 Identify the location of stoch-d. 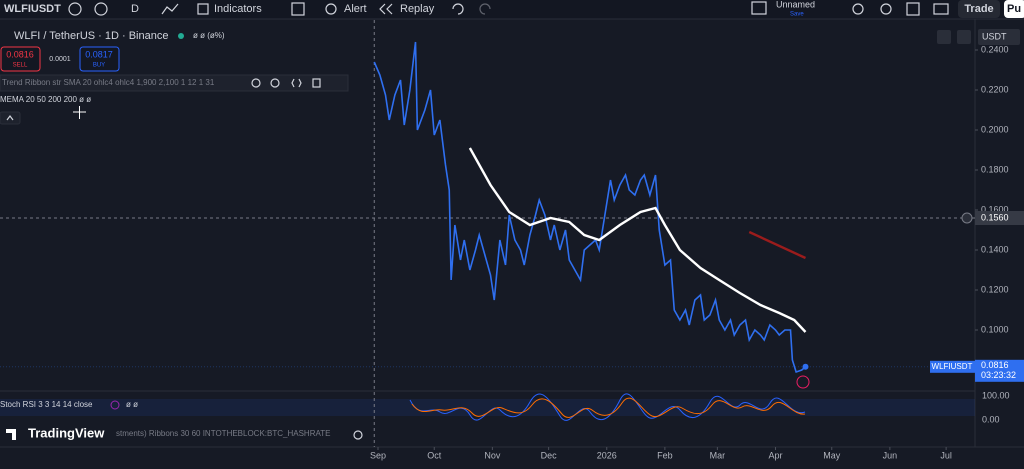
(608, 407).